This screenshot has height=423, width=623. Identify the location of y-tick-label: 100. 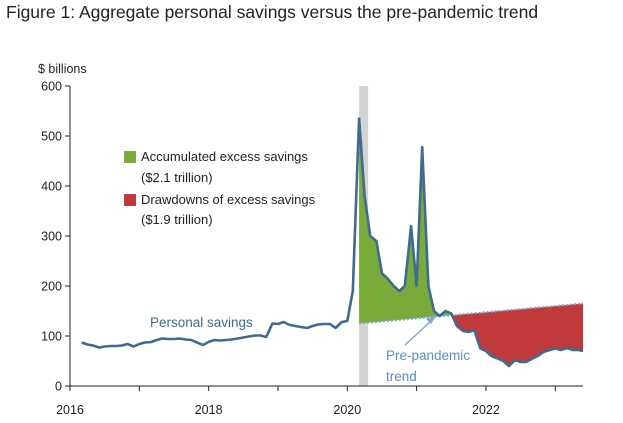
(51, 337).